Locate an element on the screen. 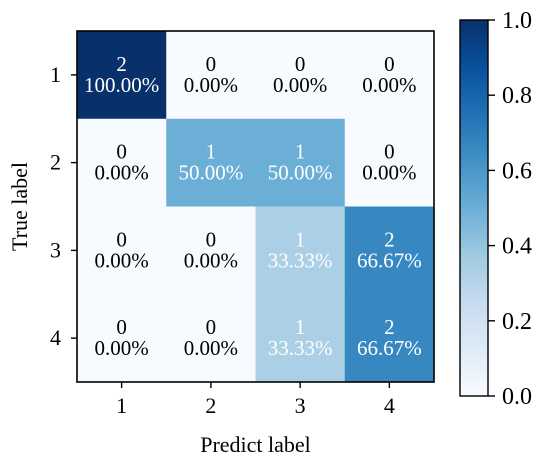 The width and height of the screenshot is (550, 467). x-tick-label: 3 is located at coordinates (300, 405).